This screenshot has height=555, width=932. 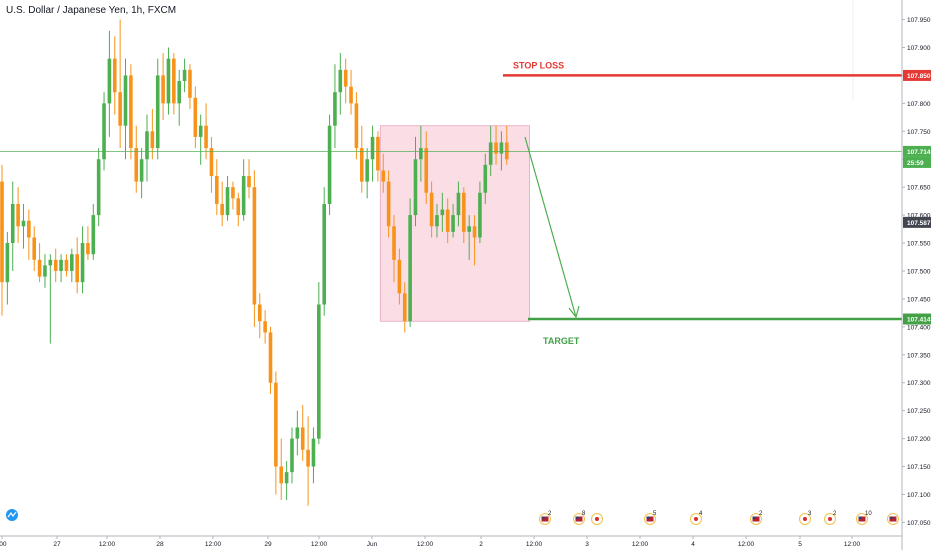 What do you see at coordinates (919, 20) in the screenshot?
I see `price-tick-label: 107.950` at bounding box center [919, 20].